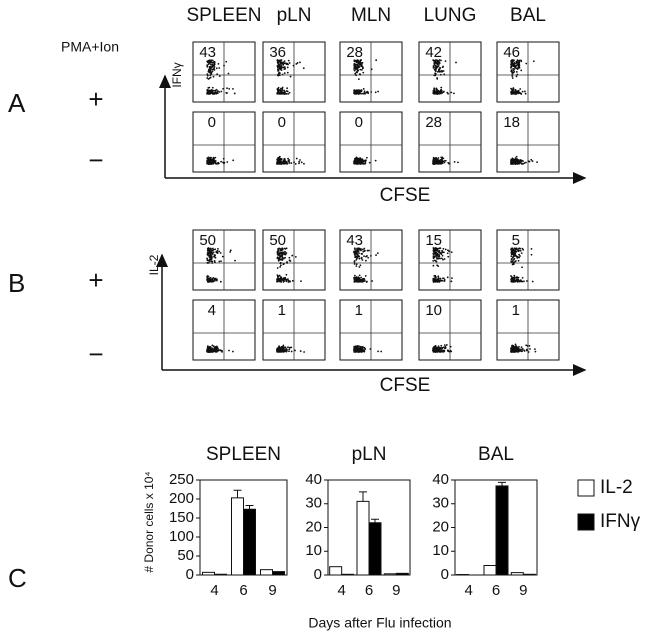 The width and height of the screenshot is (648, 636). Describe the element at coordinates (502, 530) in the screenshot. I see `bar` at that location.